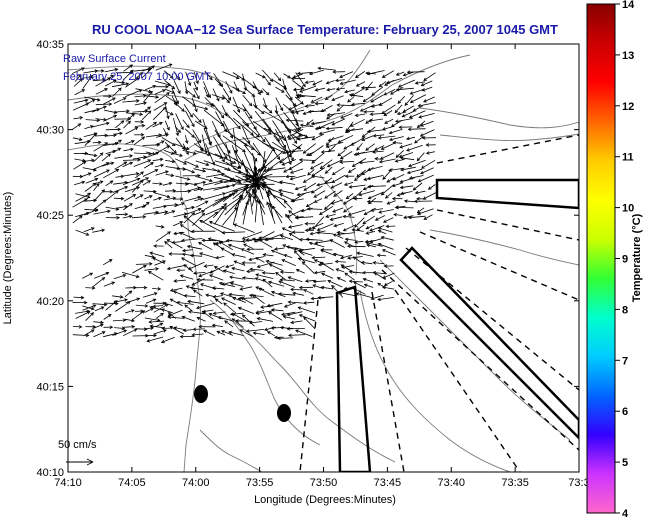  What do you see at coordinates (50, 473) in the screenshot?
I see `y-tick-label: 40:10` at bounding box center [50, 473].